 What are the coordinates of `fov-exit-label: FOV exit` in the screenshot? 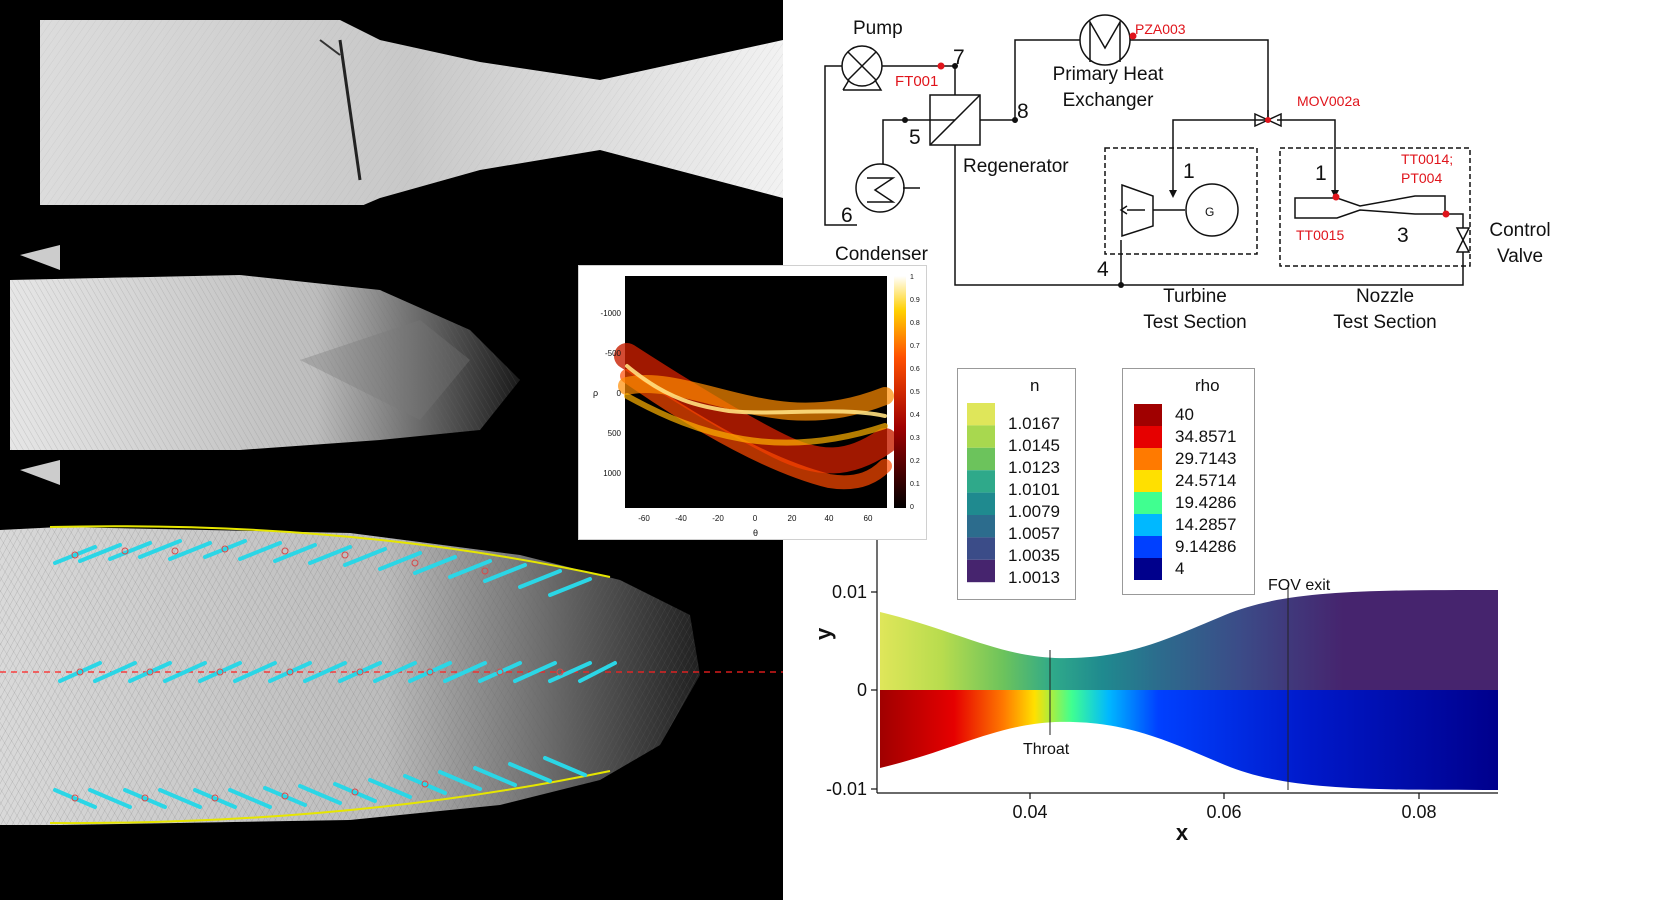 It's located at (1299, 585).